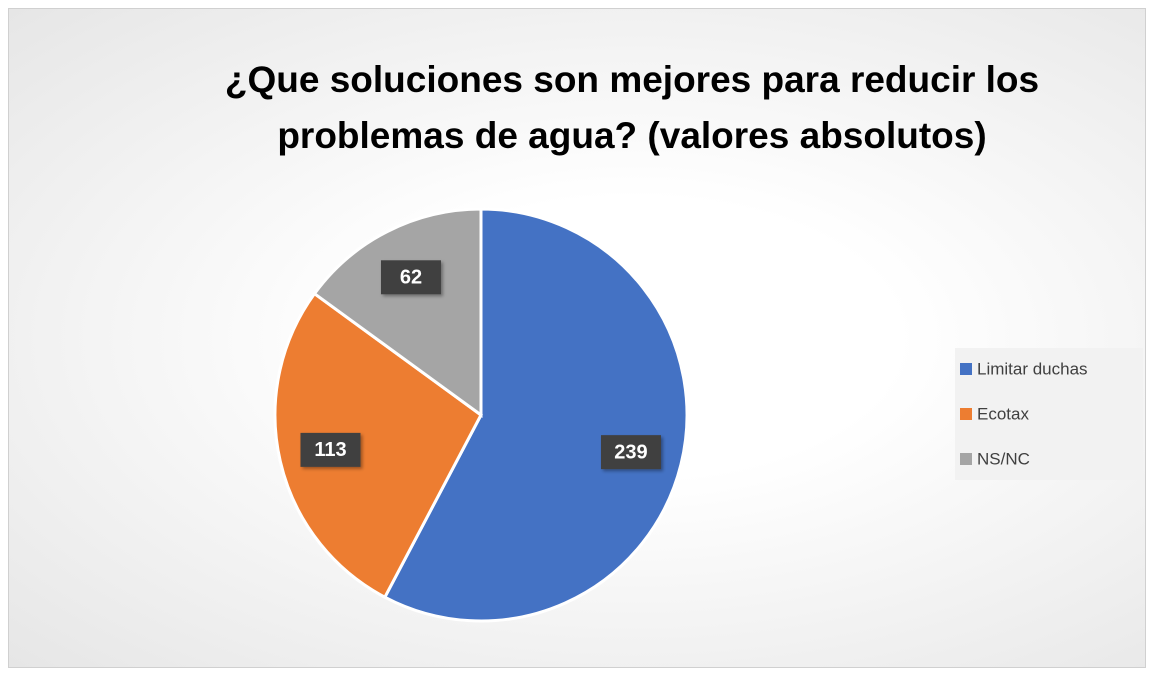  Describe the element at coordinates (1003, 413) in the screenshot. I see `legend-label: Ecotax` at that location.